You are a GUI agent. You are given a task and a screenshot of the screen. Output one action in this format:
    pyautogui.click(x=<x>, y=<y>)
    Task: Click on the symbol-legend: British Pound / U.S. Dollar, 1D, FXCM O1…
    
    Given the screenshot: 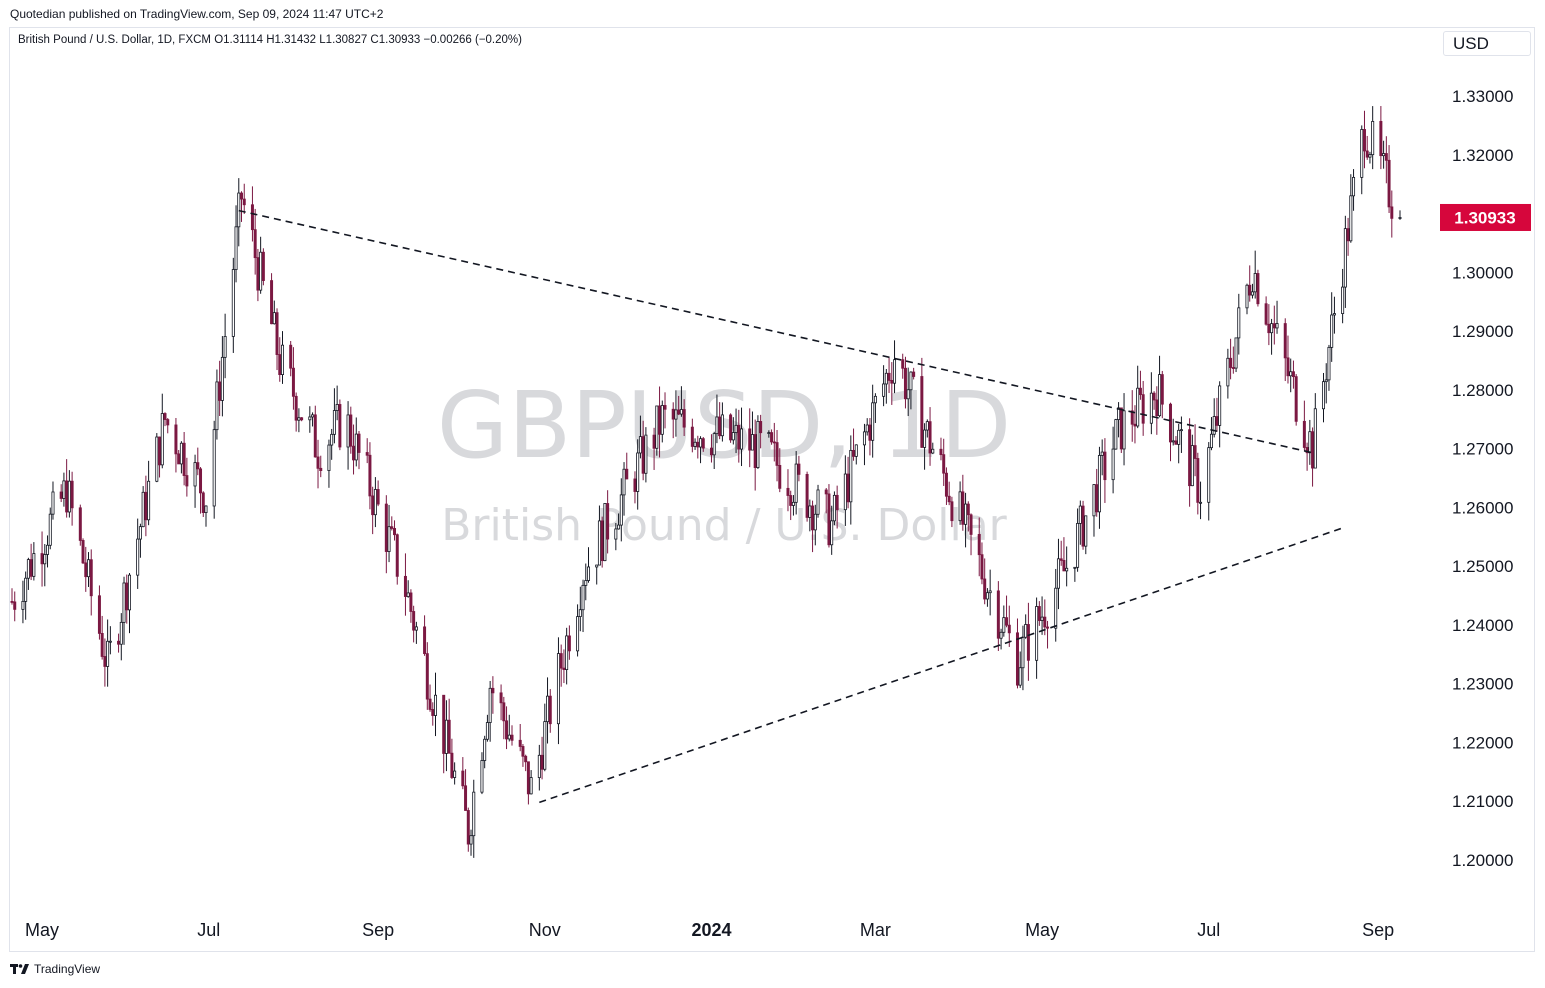 What is the action you would take?
    pyautogui.click(x=270, y=40)
    